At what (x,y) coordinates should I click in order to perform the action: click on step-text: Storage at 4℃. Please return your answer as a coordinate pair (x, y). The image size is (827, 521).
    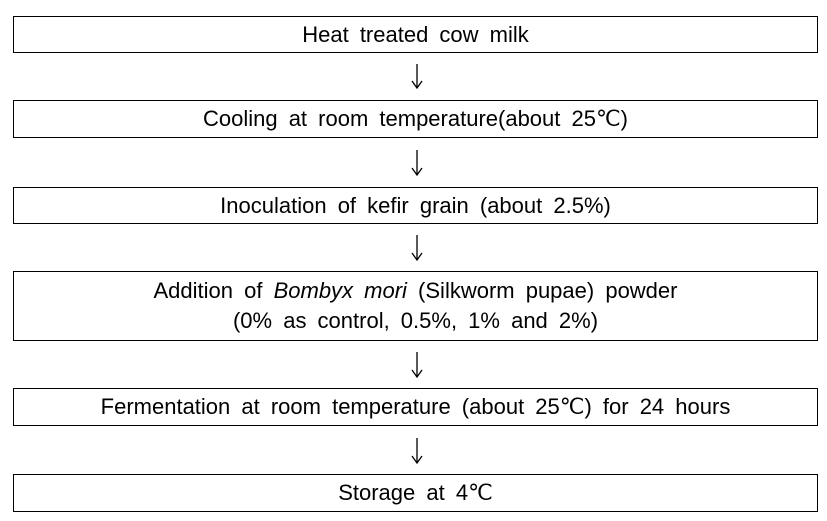
    Looking at the image, I should click on (415, 492).